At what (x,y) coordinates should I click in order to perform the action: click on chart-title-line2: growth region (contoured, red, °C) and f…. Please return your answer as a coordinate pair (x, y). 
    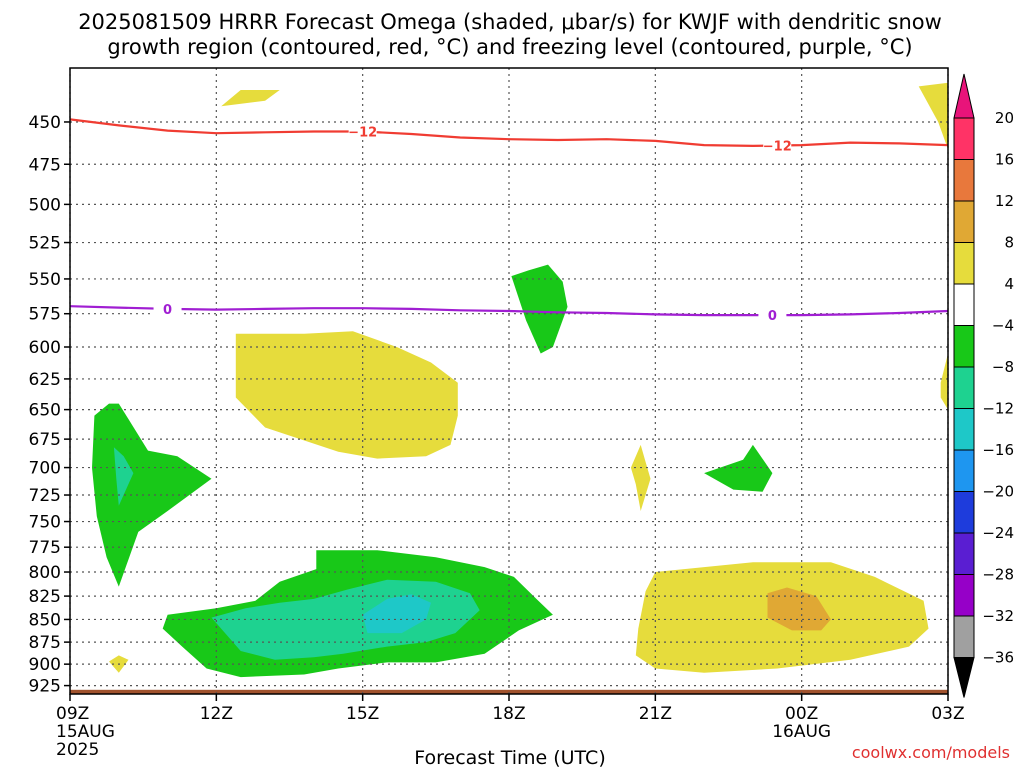
    Looking at the image, I should click on (509, 47).